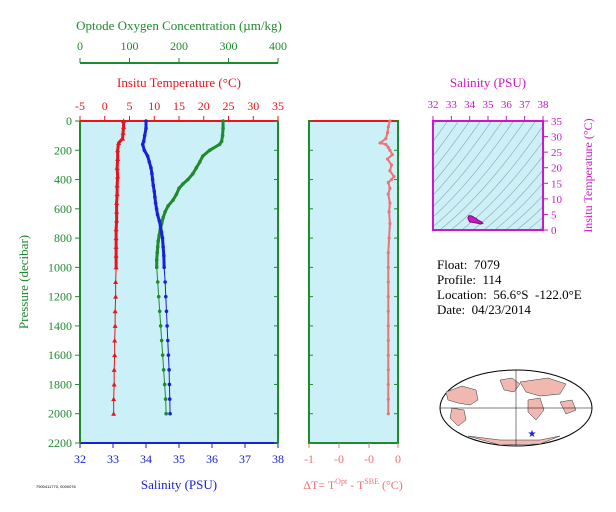  I want to click on ts-temperature-tick-label: 0, so click(554, 231).